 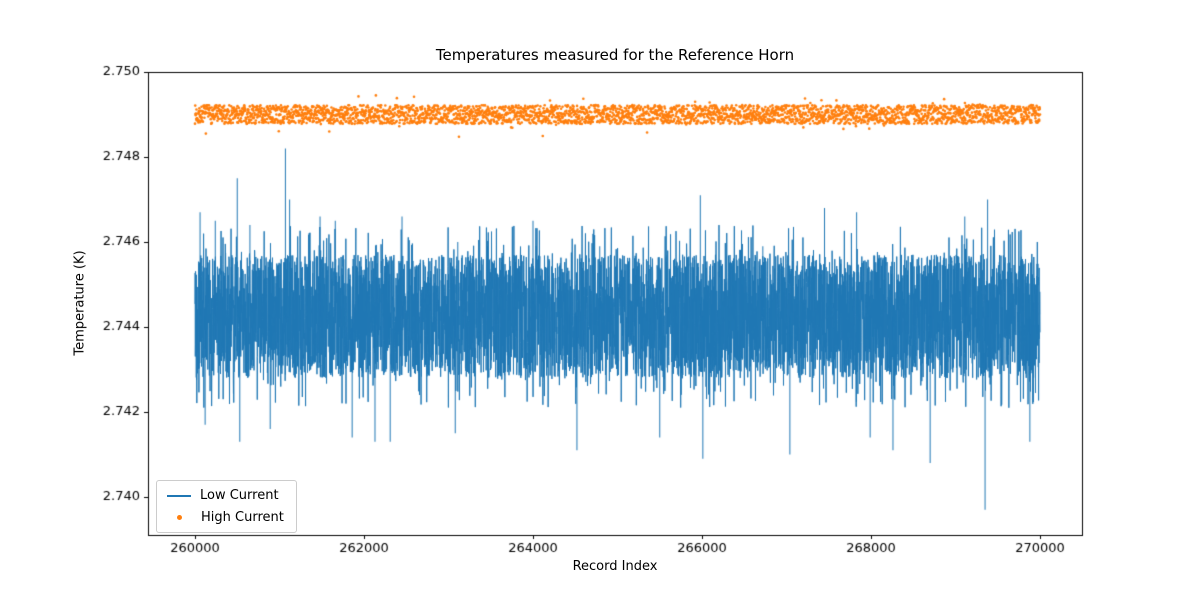 I want to click on legend: Low Current High Current, so click(x=226, y=506).